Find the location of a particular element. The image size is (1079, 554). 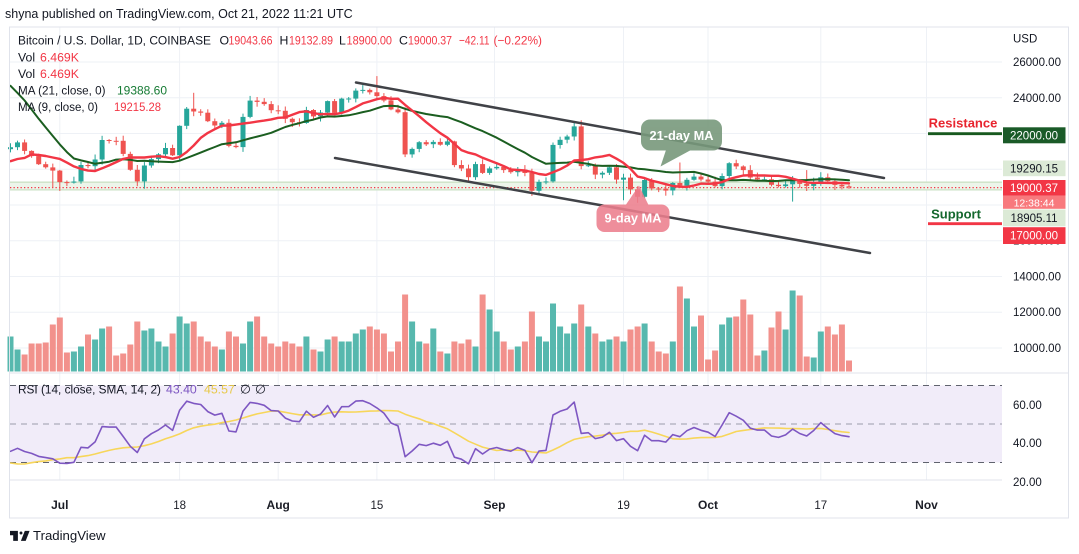

svg-text: TradingView is located at coordinates (69, 535).